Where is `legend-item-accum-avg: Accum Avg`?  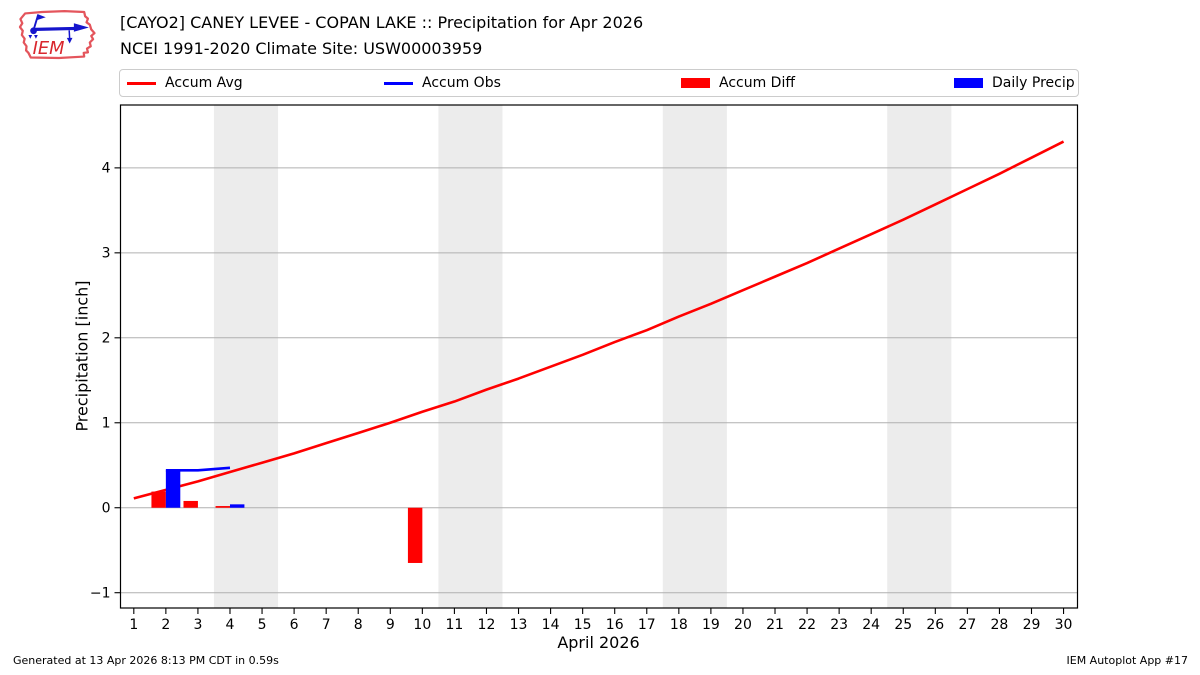
legend-item-accum-avg: Accum Avg is located at coordinates (185, 83).